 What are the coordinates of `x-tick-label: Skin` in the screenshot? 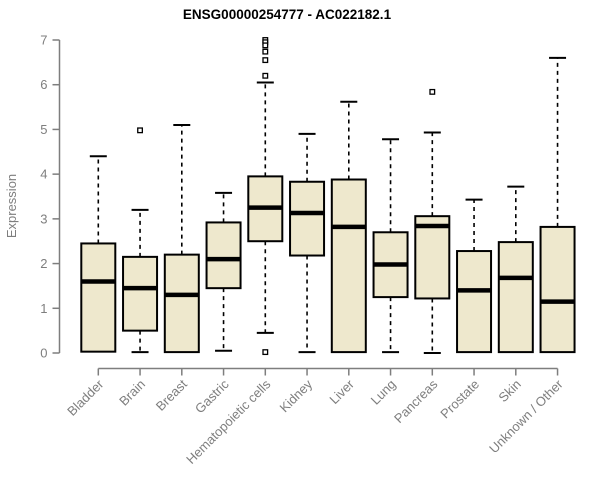 It's located at (509, 391).